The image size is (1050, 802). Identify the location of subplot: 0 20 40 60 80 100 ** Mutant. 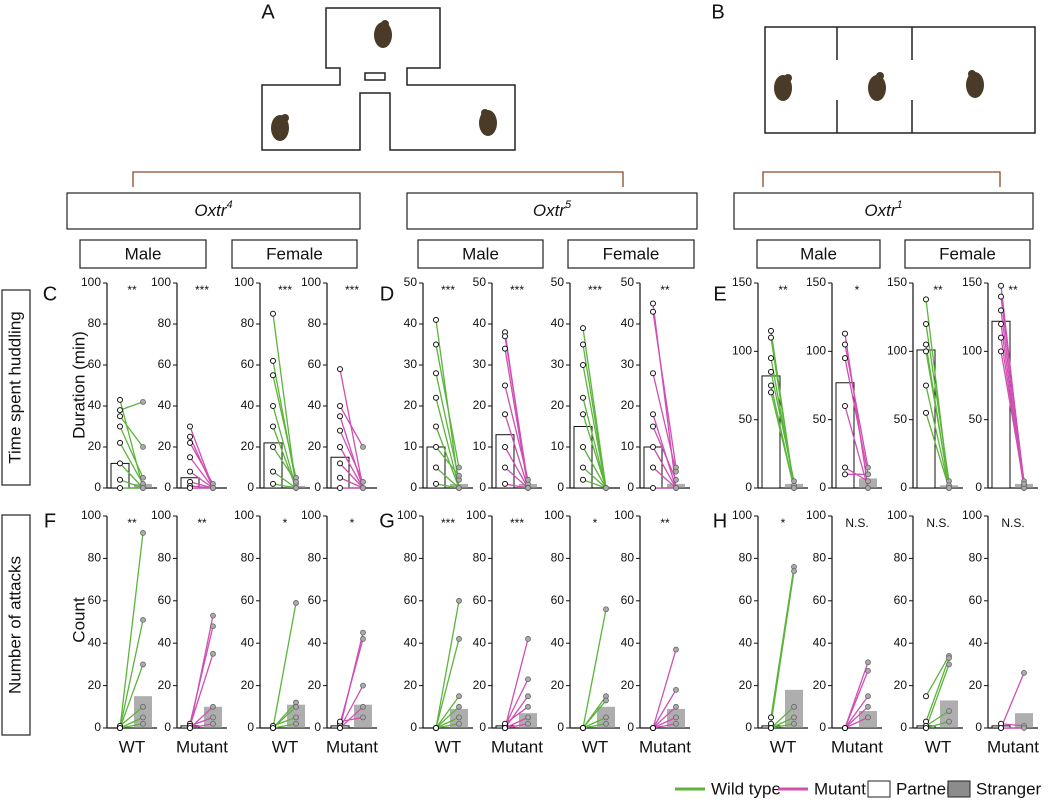
(189, 632).